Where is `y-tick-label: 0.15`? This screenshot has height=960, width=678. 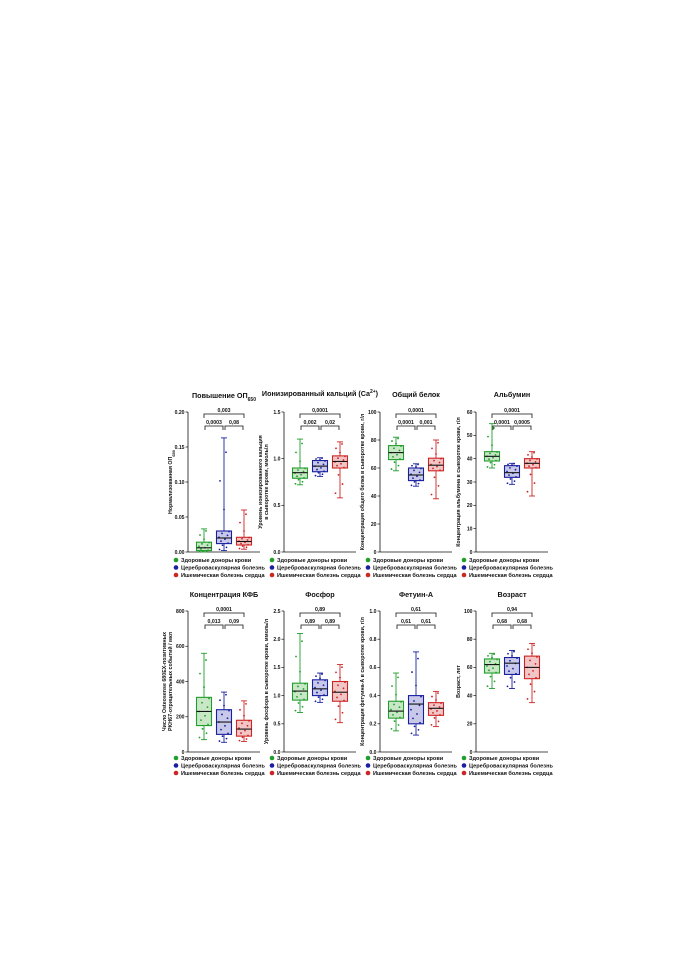 y-tick-label: 0.15 is located at coordinates (180, 448).